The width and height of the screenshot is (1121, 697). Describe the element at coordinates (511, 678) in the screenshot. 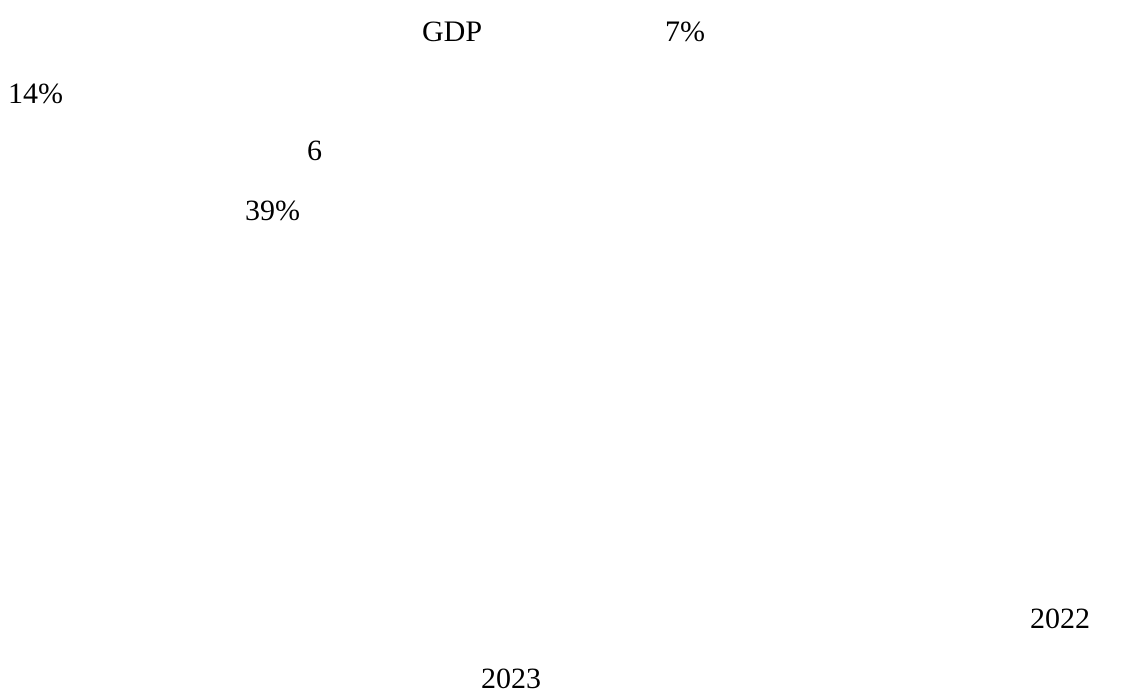

I see `text-fragment-year-2023: 2023` at that location.